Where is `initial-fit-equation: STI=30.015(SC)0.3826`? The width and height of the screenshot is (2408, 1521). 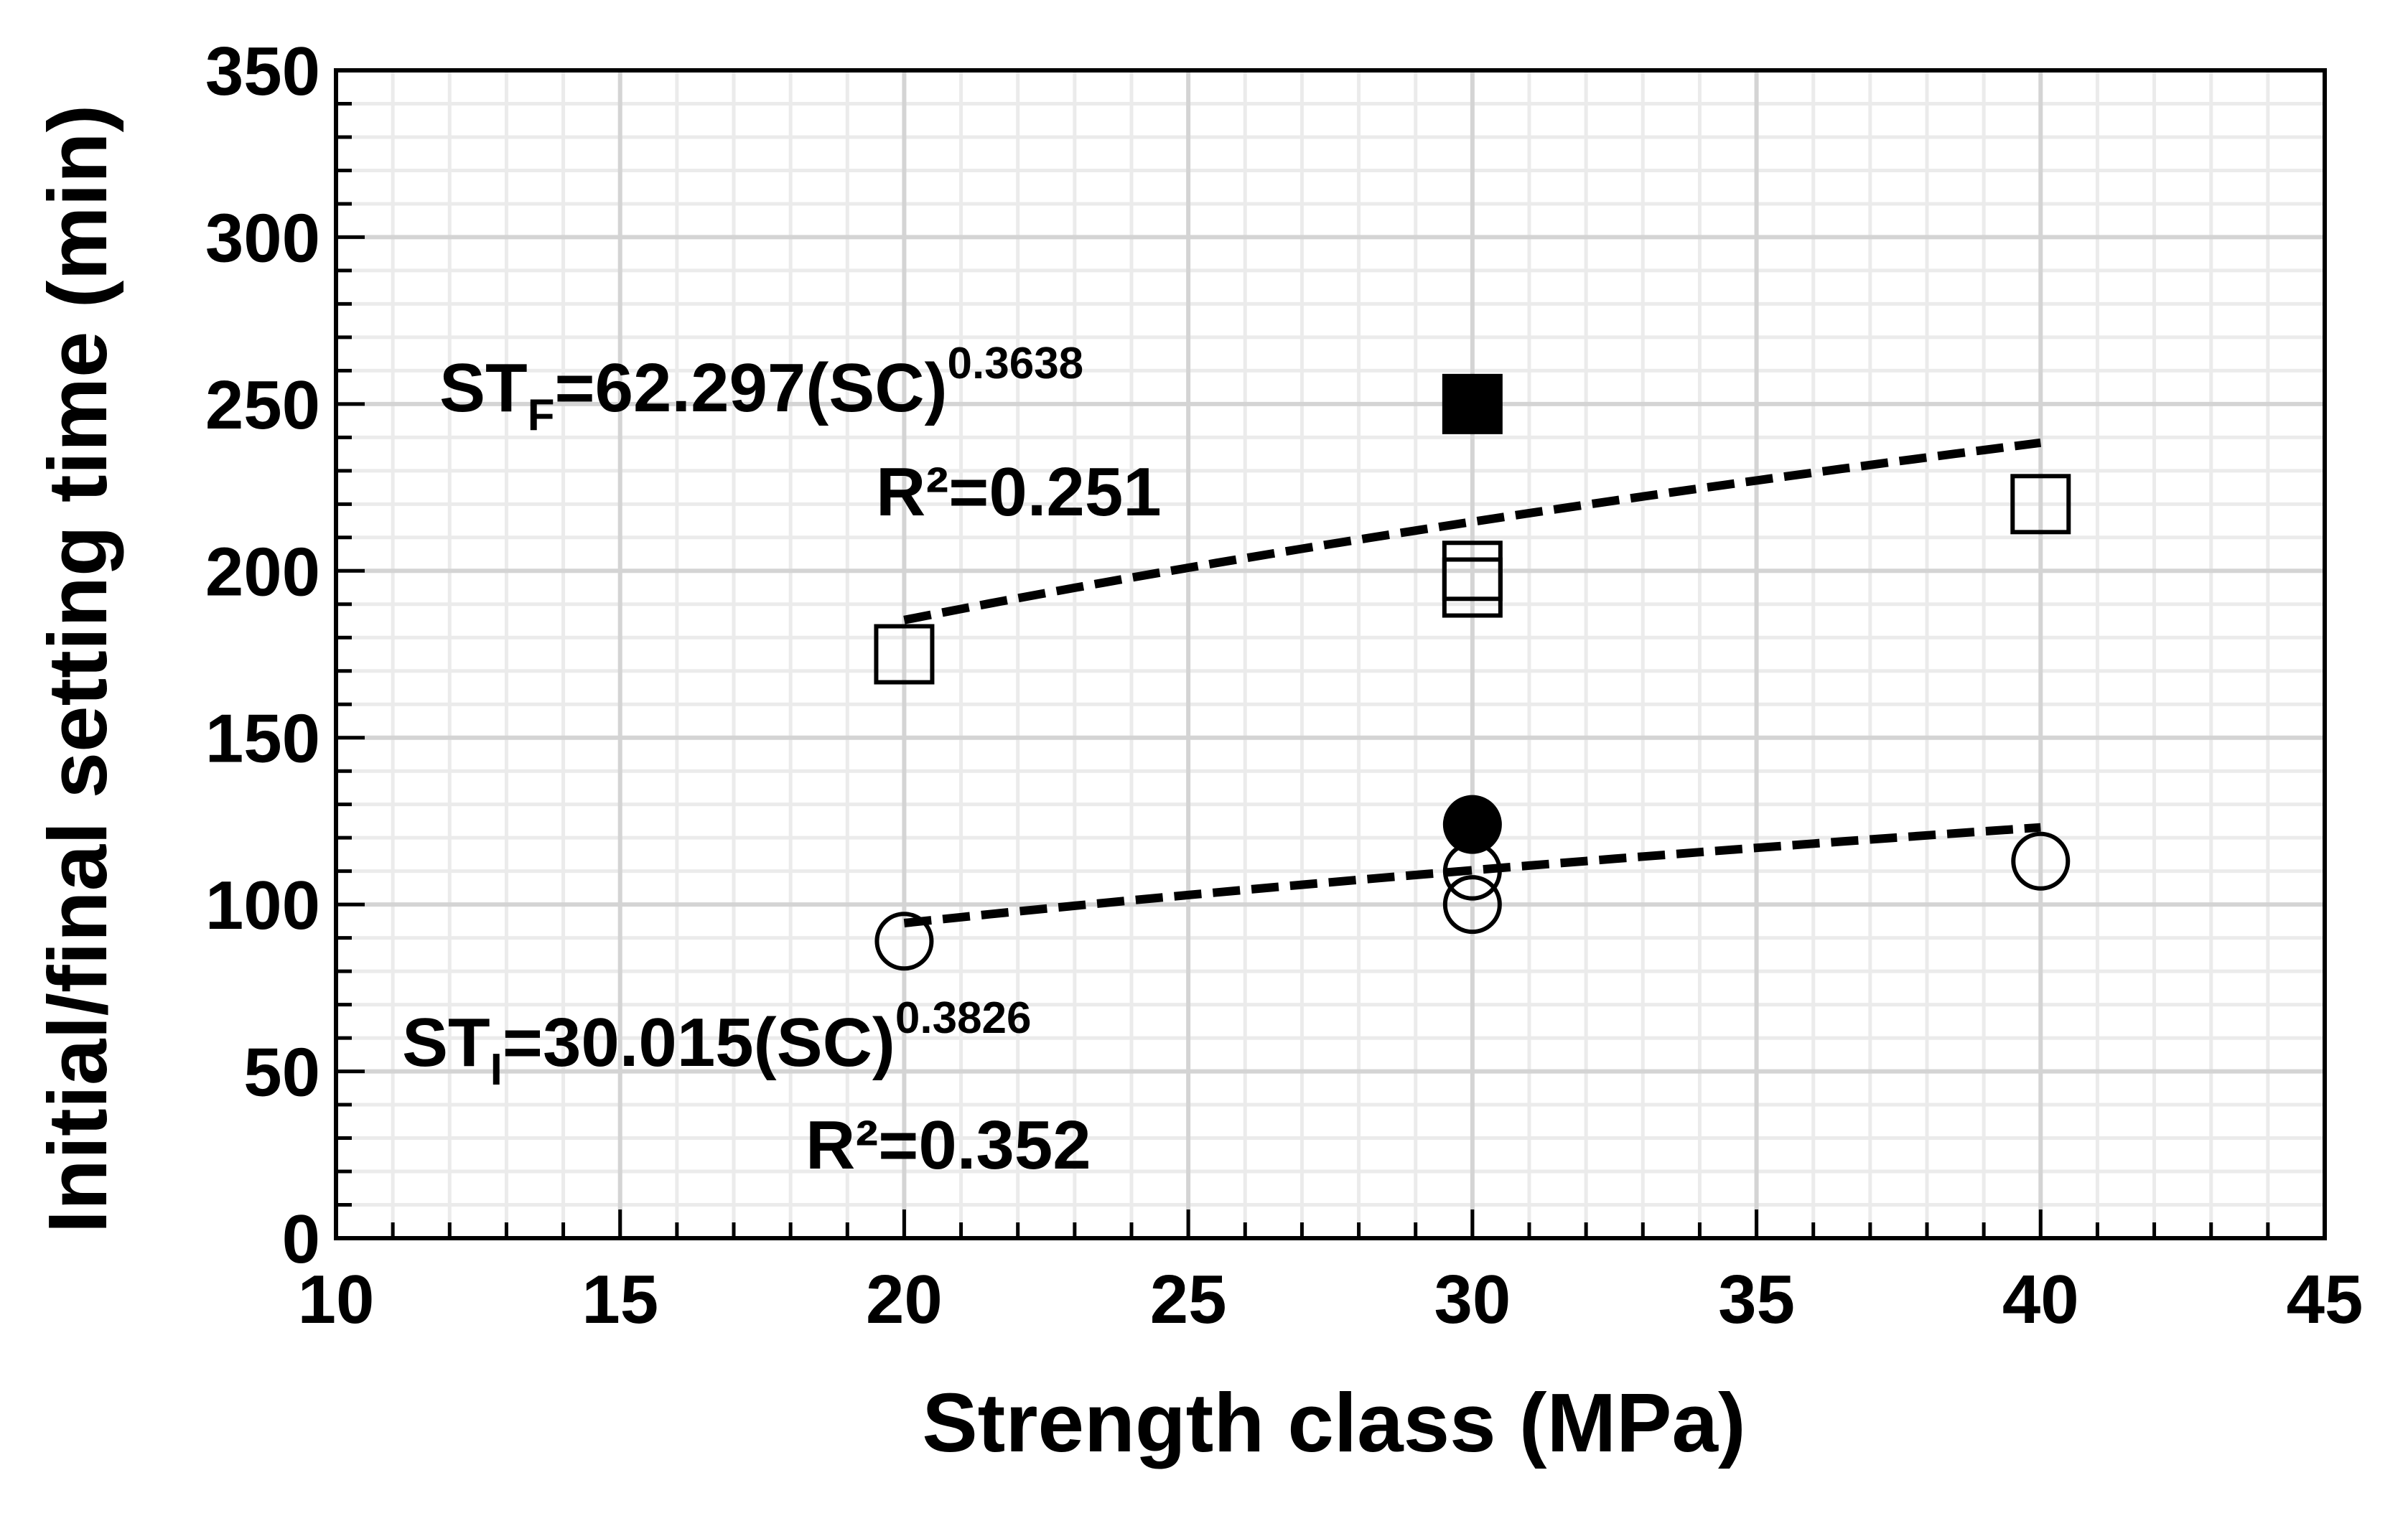
initial-fit-equation: STI=30.015(SC)0.3826 is located at coordinates (717, 1044).